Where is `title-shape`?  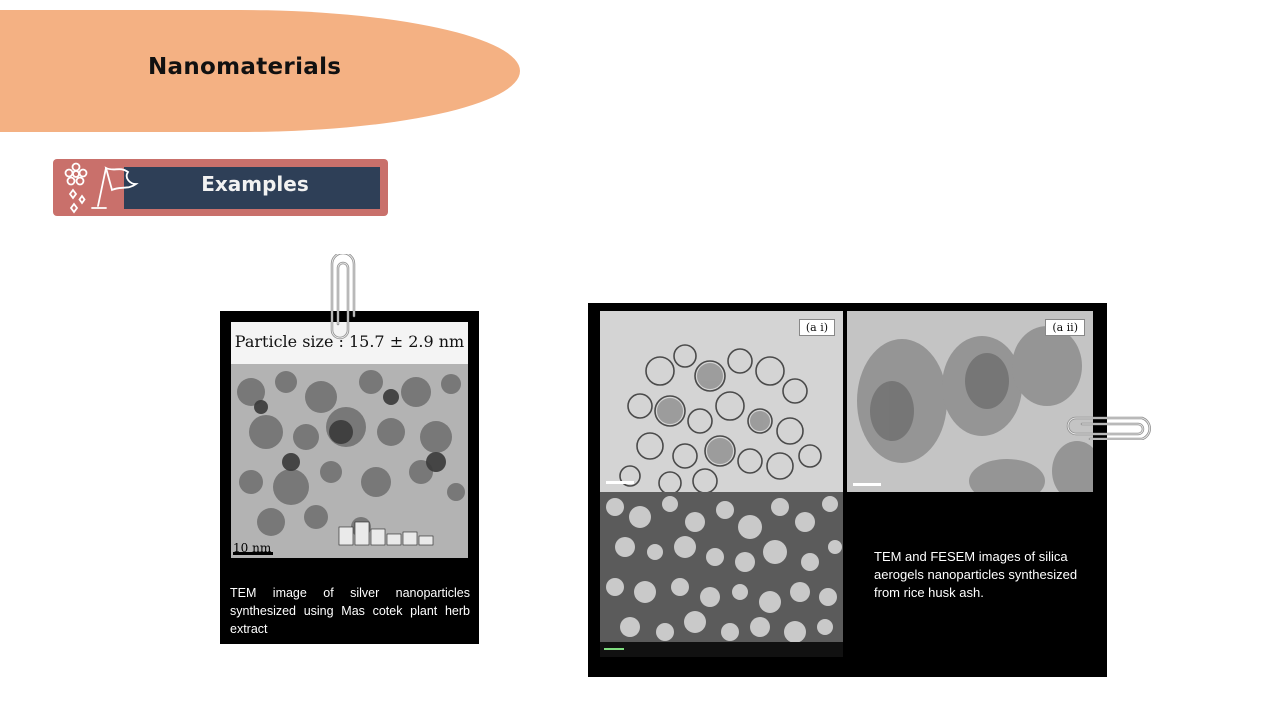
title-shape is located at coordinates (260, 71).